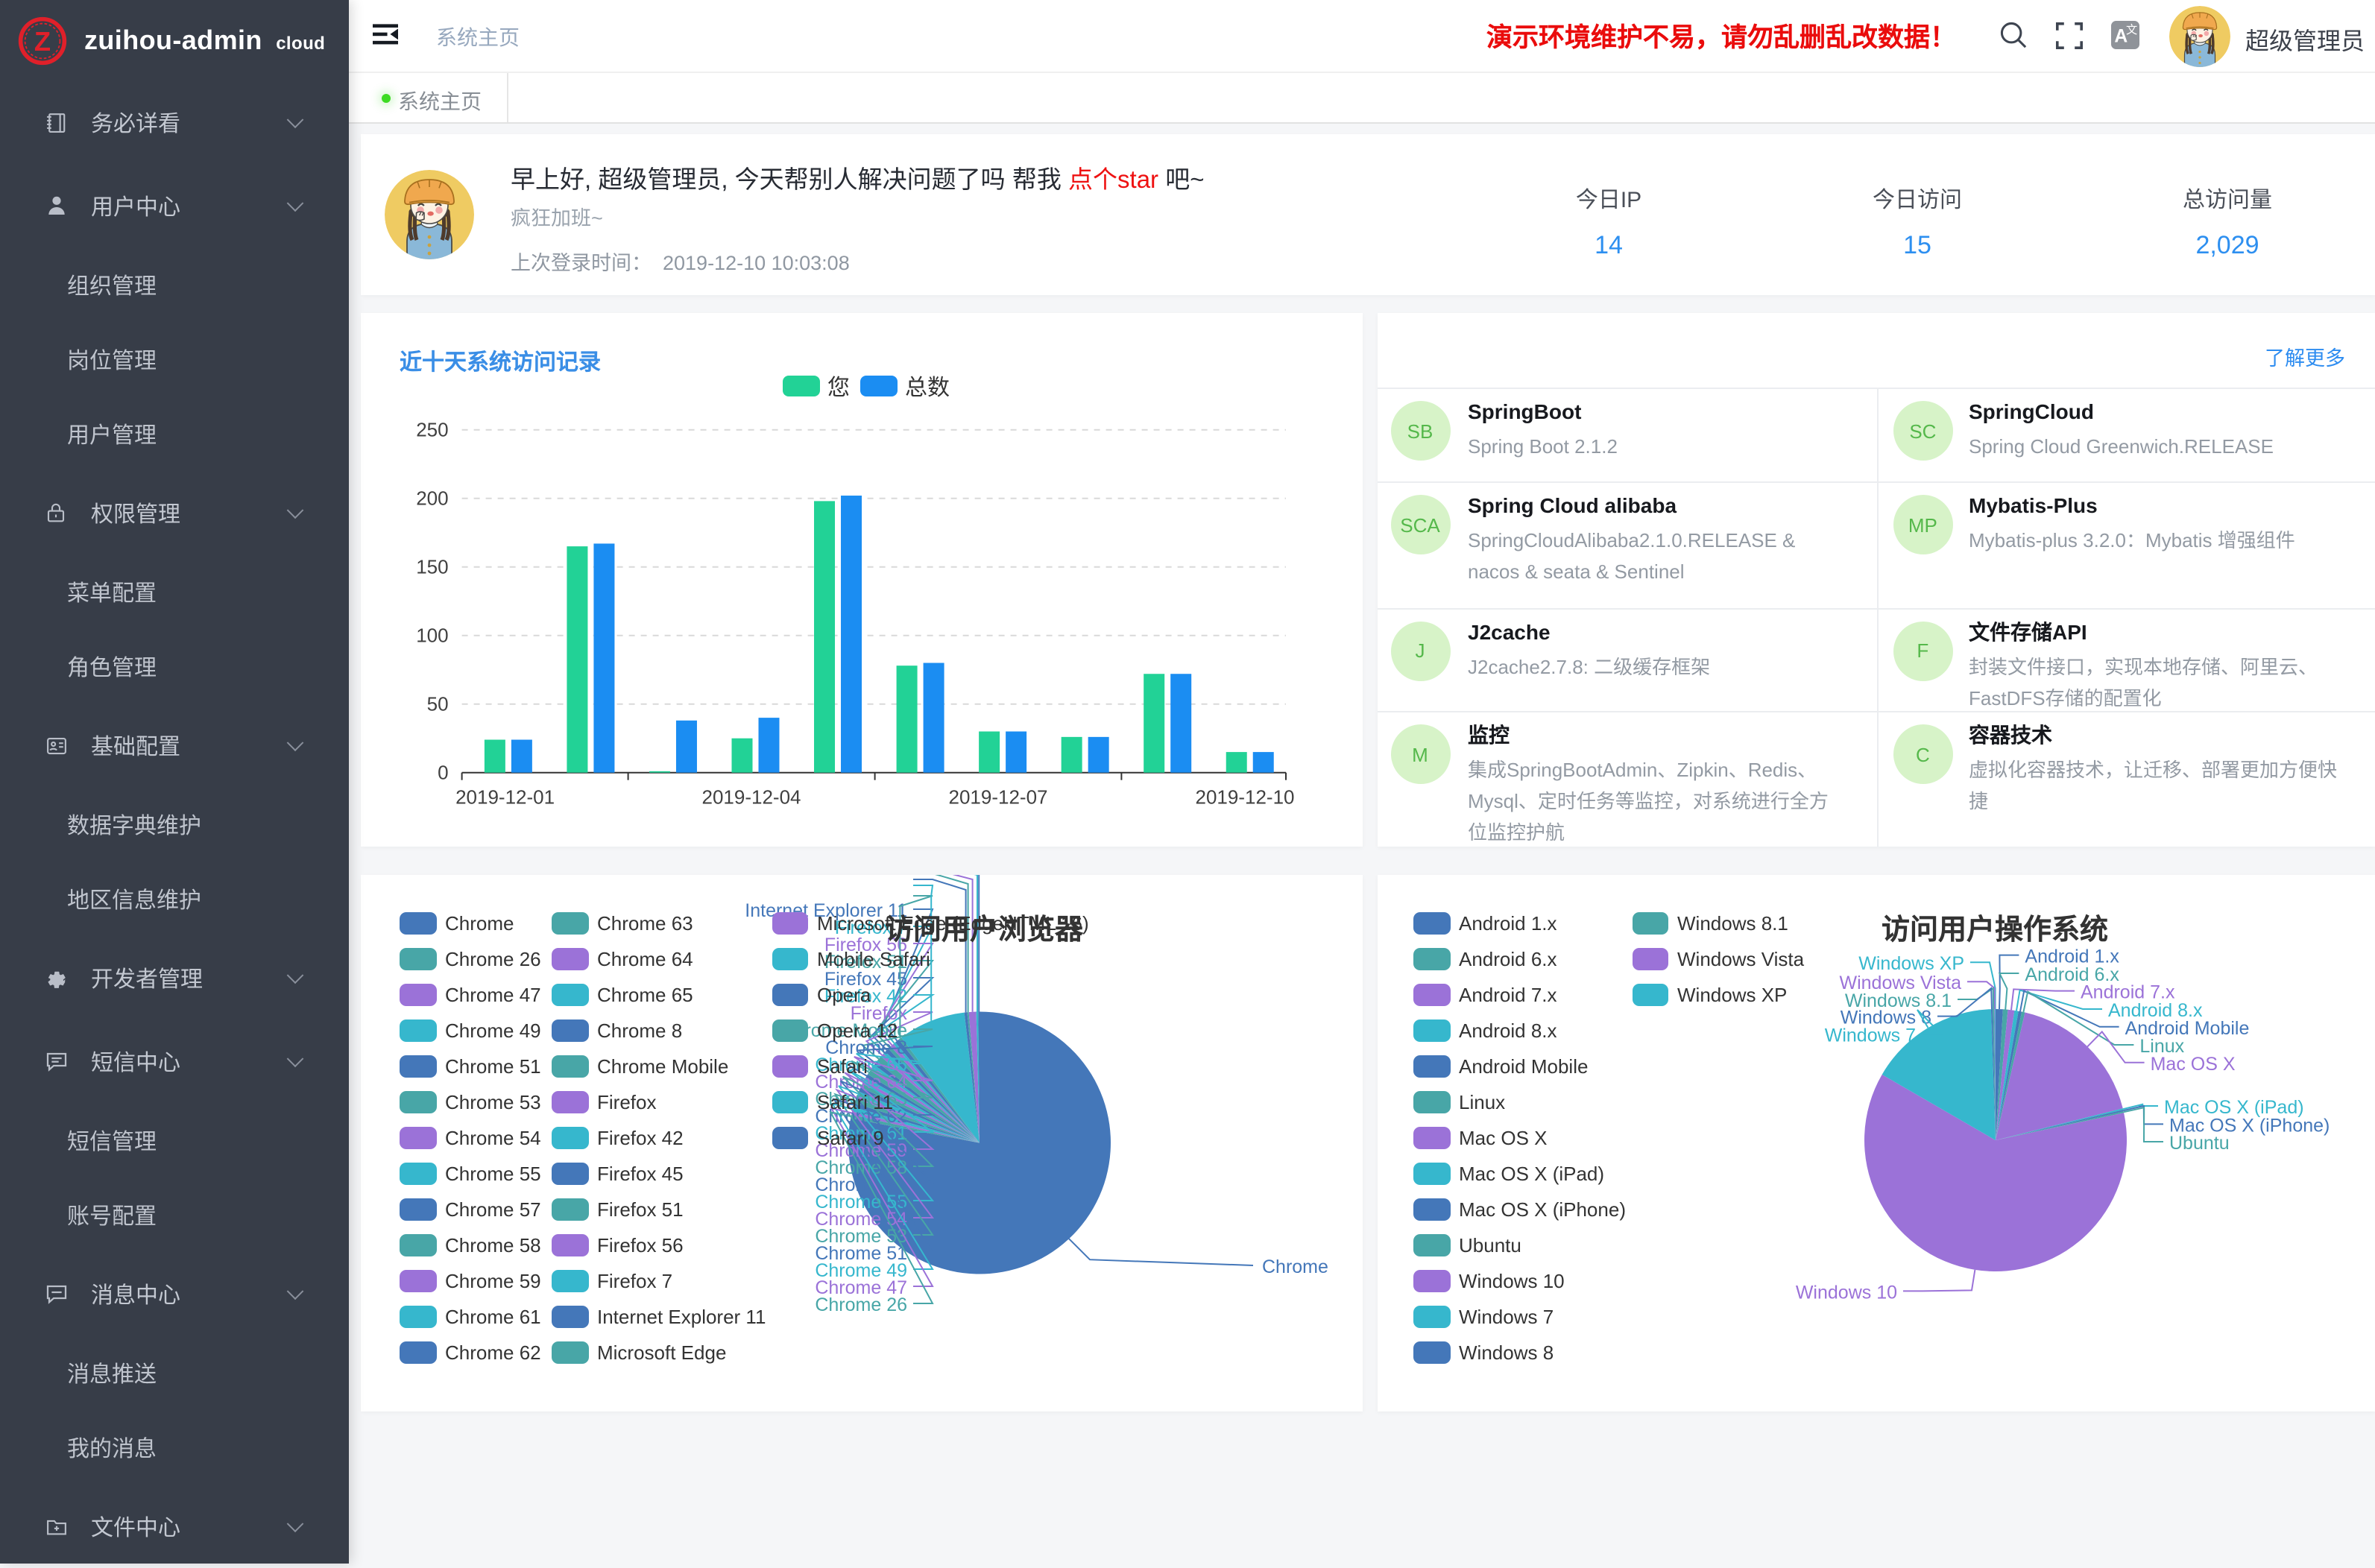  What do you see at coordinates (825, 910) in the screenshot?
I see `svg-text: Internet Explorer 11` at bounding box center [825, 910].